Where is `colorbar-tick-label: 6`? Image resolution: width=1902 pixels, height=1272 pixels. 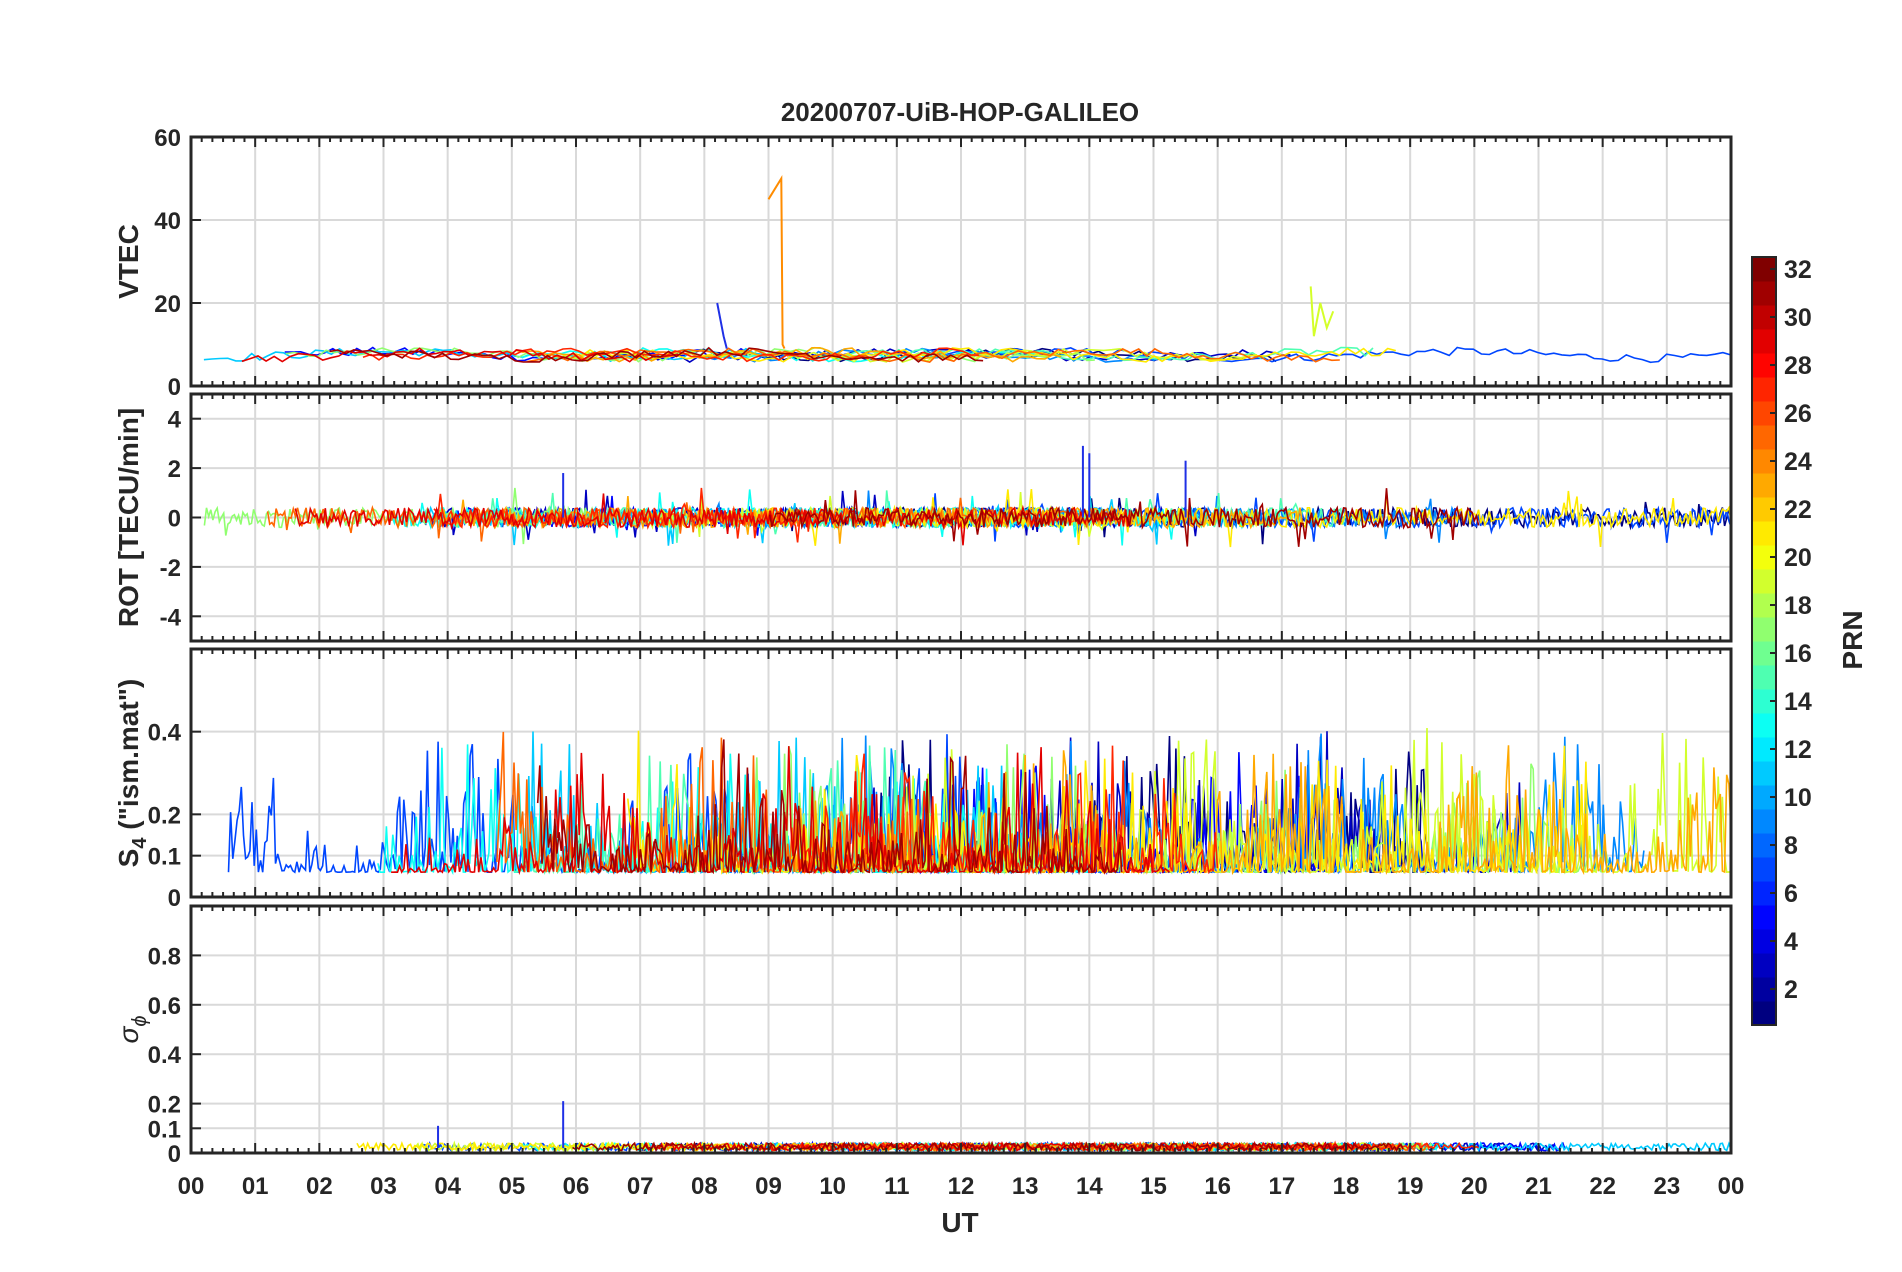
colorbar-tick-label: 6 is located at coordinates (1791, 894).